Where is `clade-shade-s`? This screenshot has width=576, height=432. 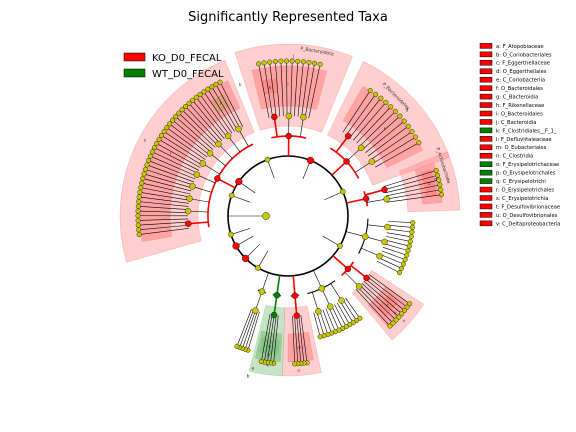 clade-shade-s is located at coordinates (187, 161).